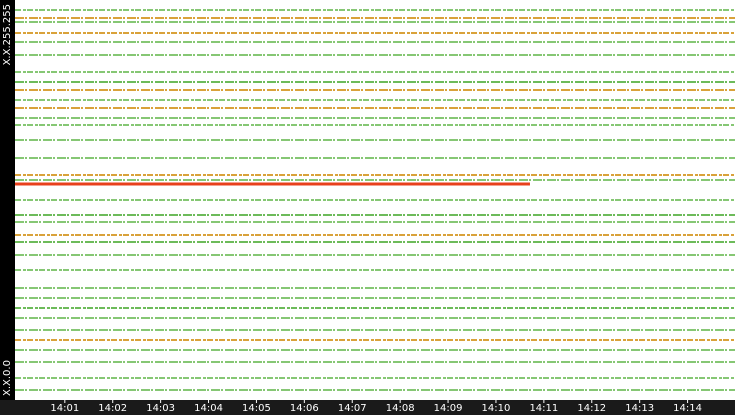  Describe the element at coordinates (639, 408) in the screenshot. I see `x-tick-label: 14:13` at that location.